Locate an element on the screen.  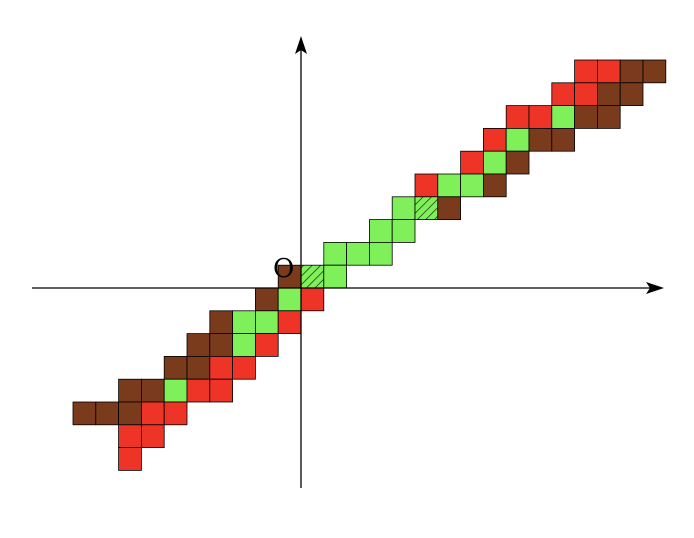
origin-label: O is located at coordinates (283, 269).